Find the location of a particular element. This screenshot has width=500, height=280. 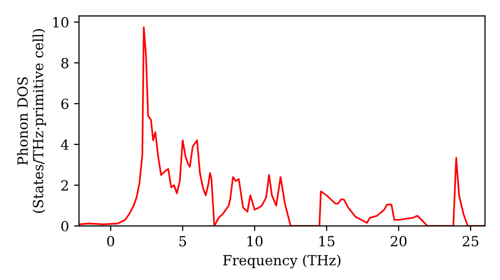

x-tick-label: 5 is located at coordinates (182, 241).